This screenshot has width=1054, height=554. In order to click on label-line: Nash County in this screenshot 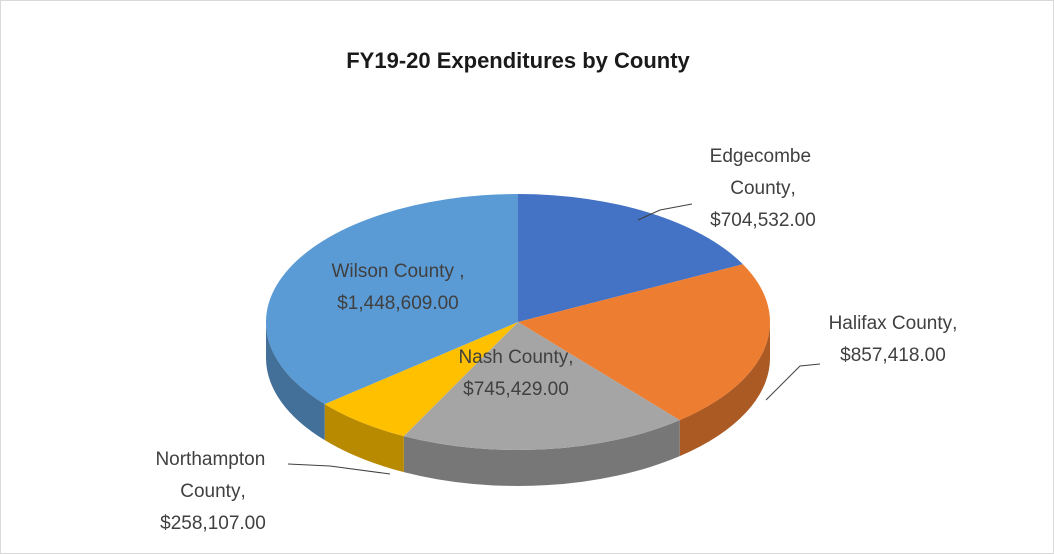, I will do `click(513, 357)`.